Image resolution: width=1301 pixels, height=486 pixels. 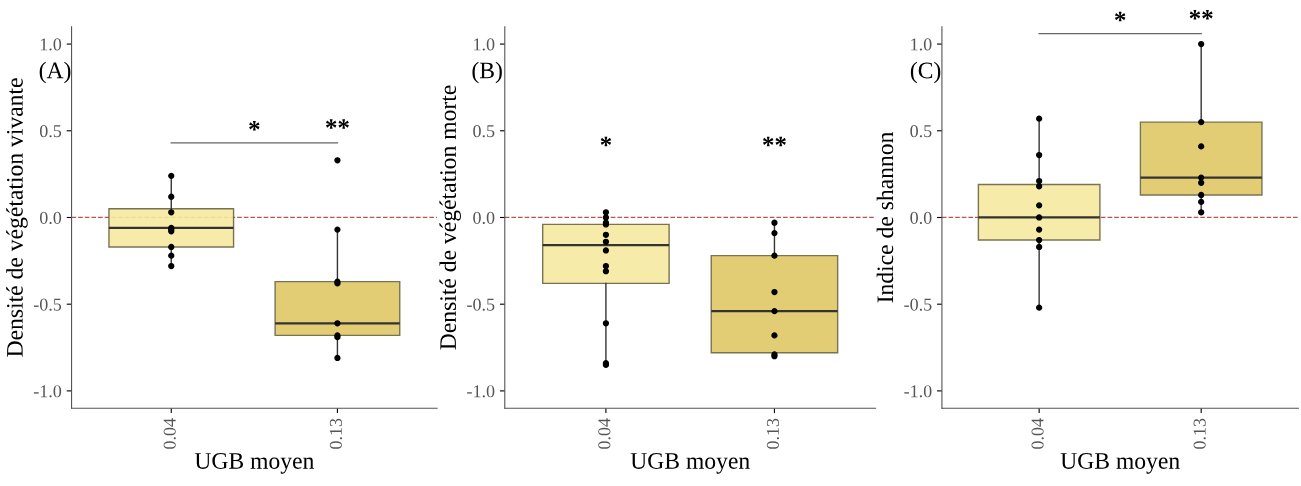 What do you see at coordinates (55, 72) in the screenshot?
I see `text: (A)` at bounding box center [55, 72].